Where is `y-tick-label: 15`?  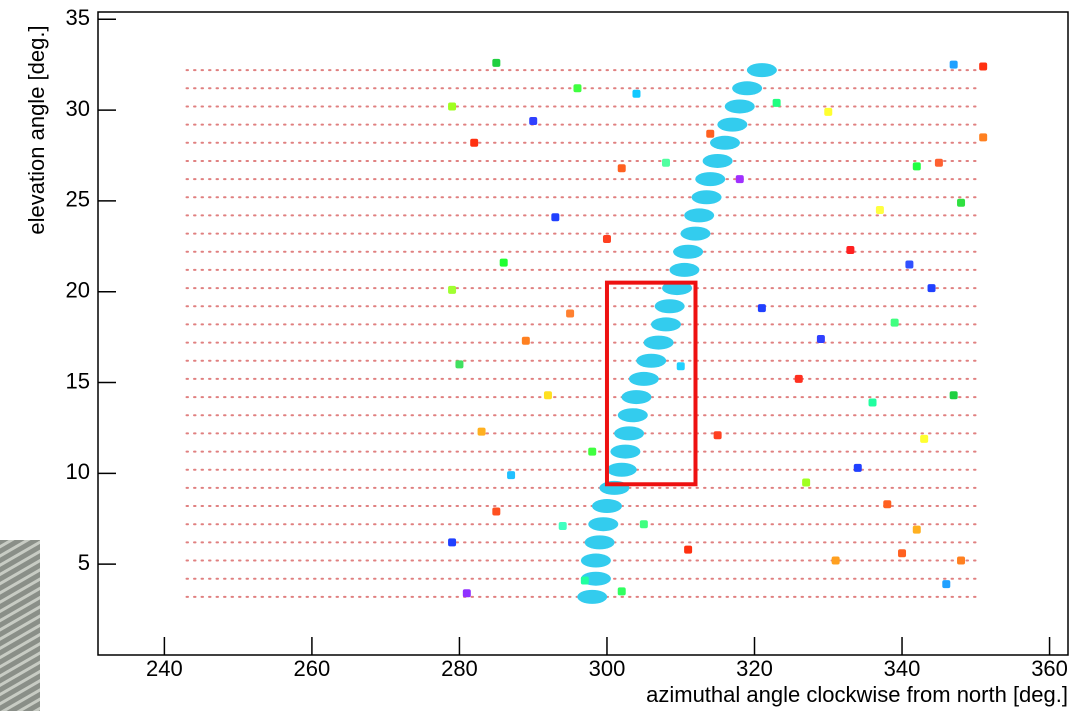
y-tick-label: 15 is located at coordinates (78, 380).